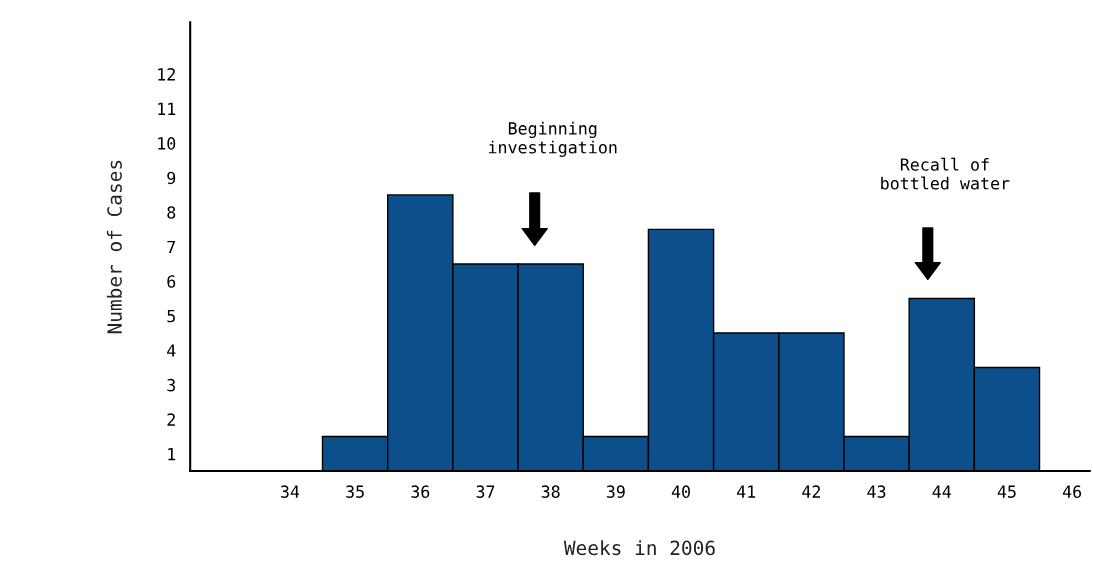  Describe the element at coordinates (746, 491) in the screenshot. I see `x-tick-label: 41` at that location.